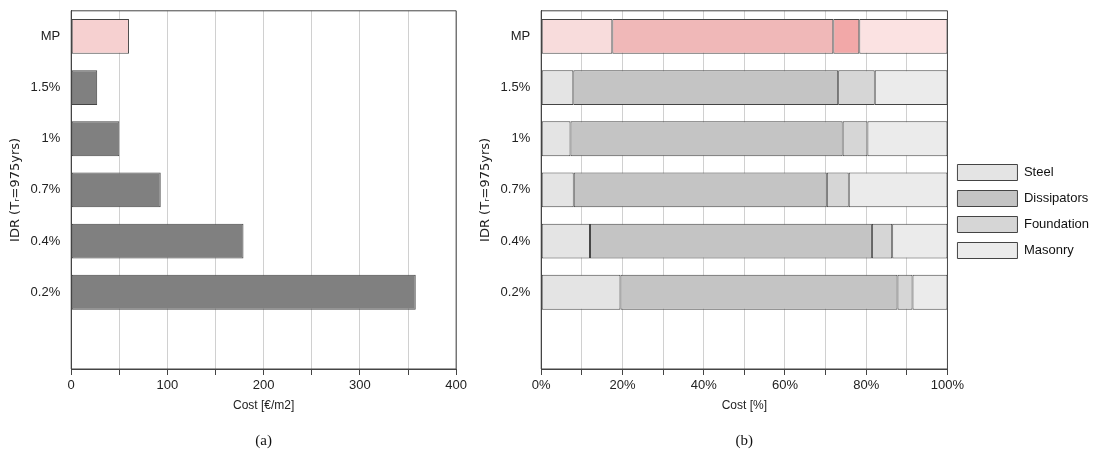 The image size is (1107, 455). Describe the element at coordinates (947, 385) in the screenshot. I see `x-tick-label: 100%` at that location.